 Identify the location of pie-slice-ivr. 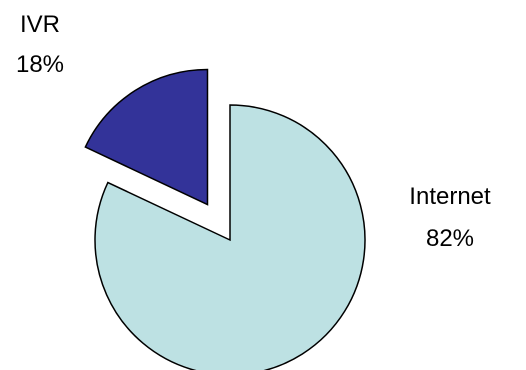
(146, 137).